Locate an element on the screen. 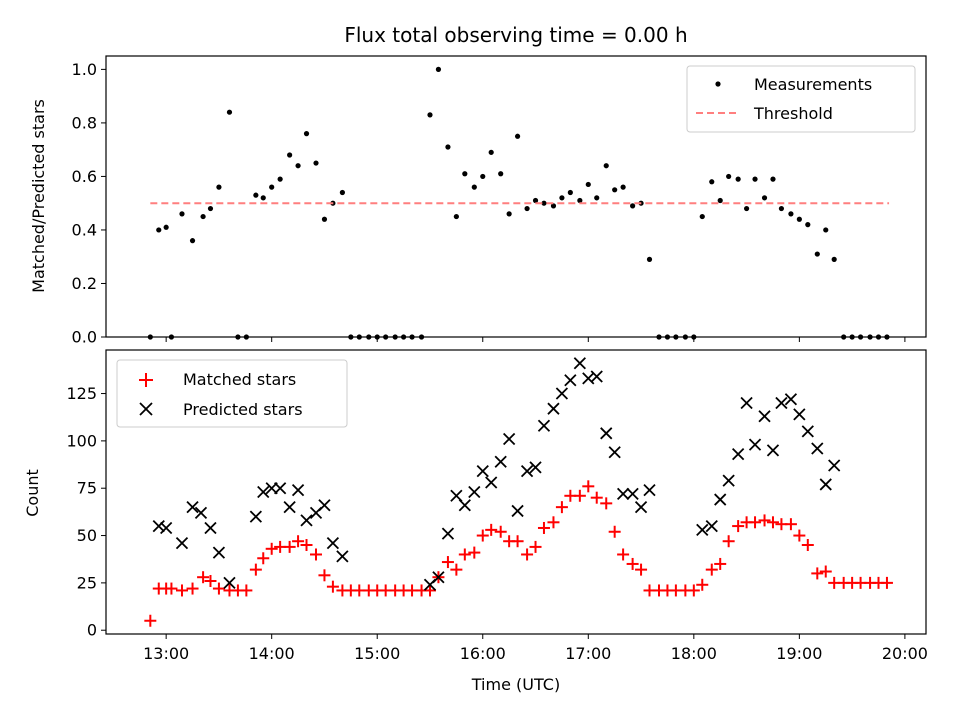 Image resolution: width=960 pixels, height=720 pixels. legend-measurements-marker is located at coordinates (718, 84).